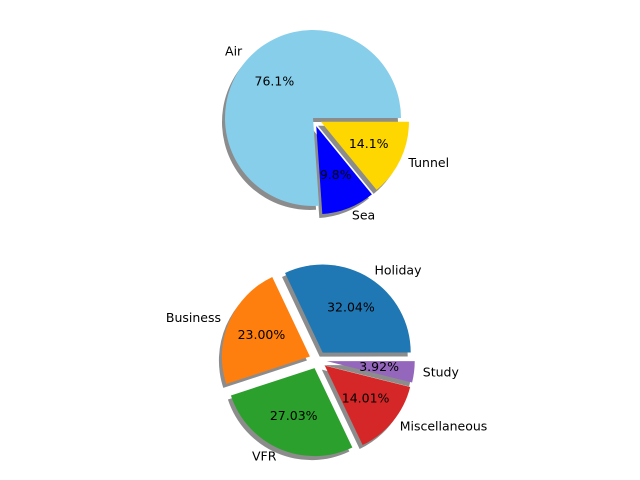 The height and width of the screenshot is (480, 640). I want to click on pie-slice-sea, so click(344, 170).